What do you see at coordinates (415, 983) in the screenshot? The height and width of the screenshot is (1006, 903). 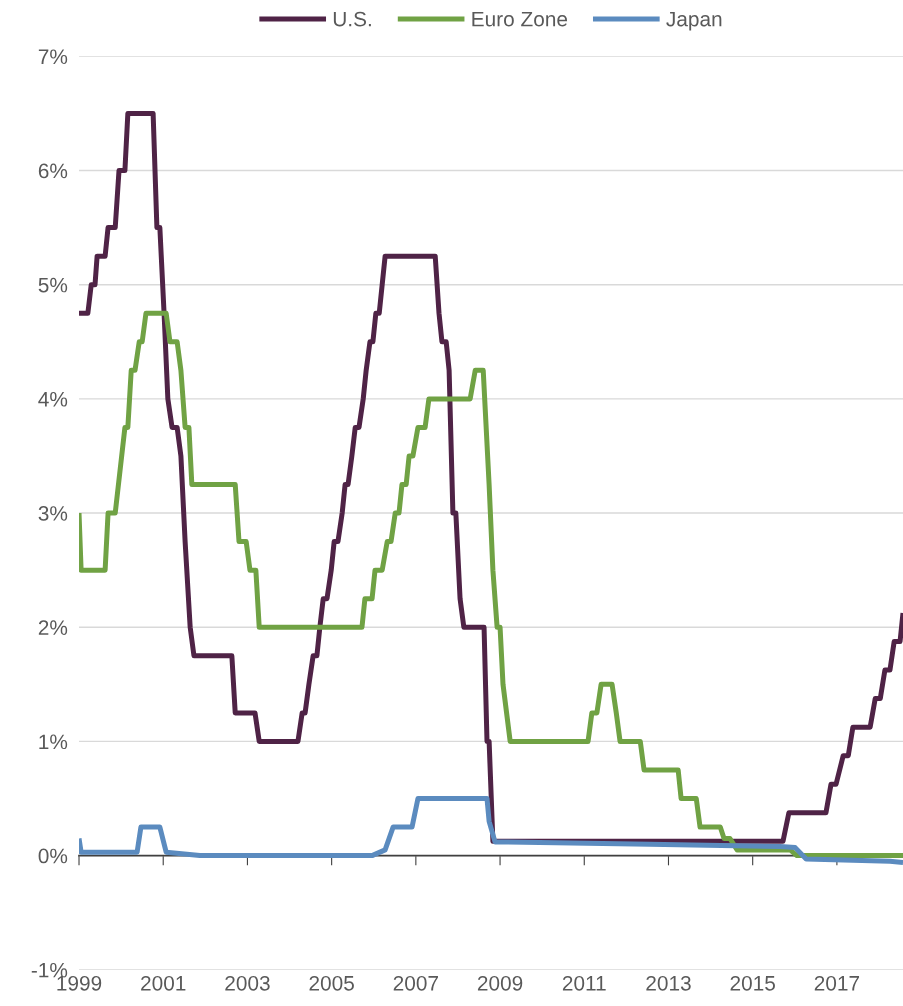 I see `x-tick-label: 2007` at bounding box center [415, 983].